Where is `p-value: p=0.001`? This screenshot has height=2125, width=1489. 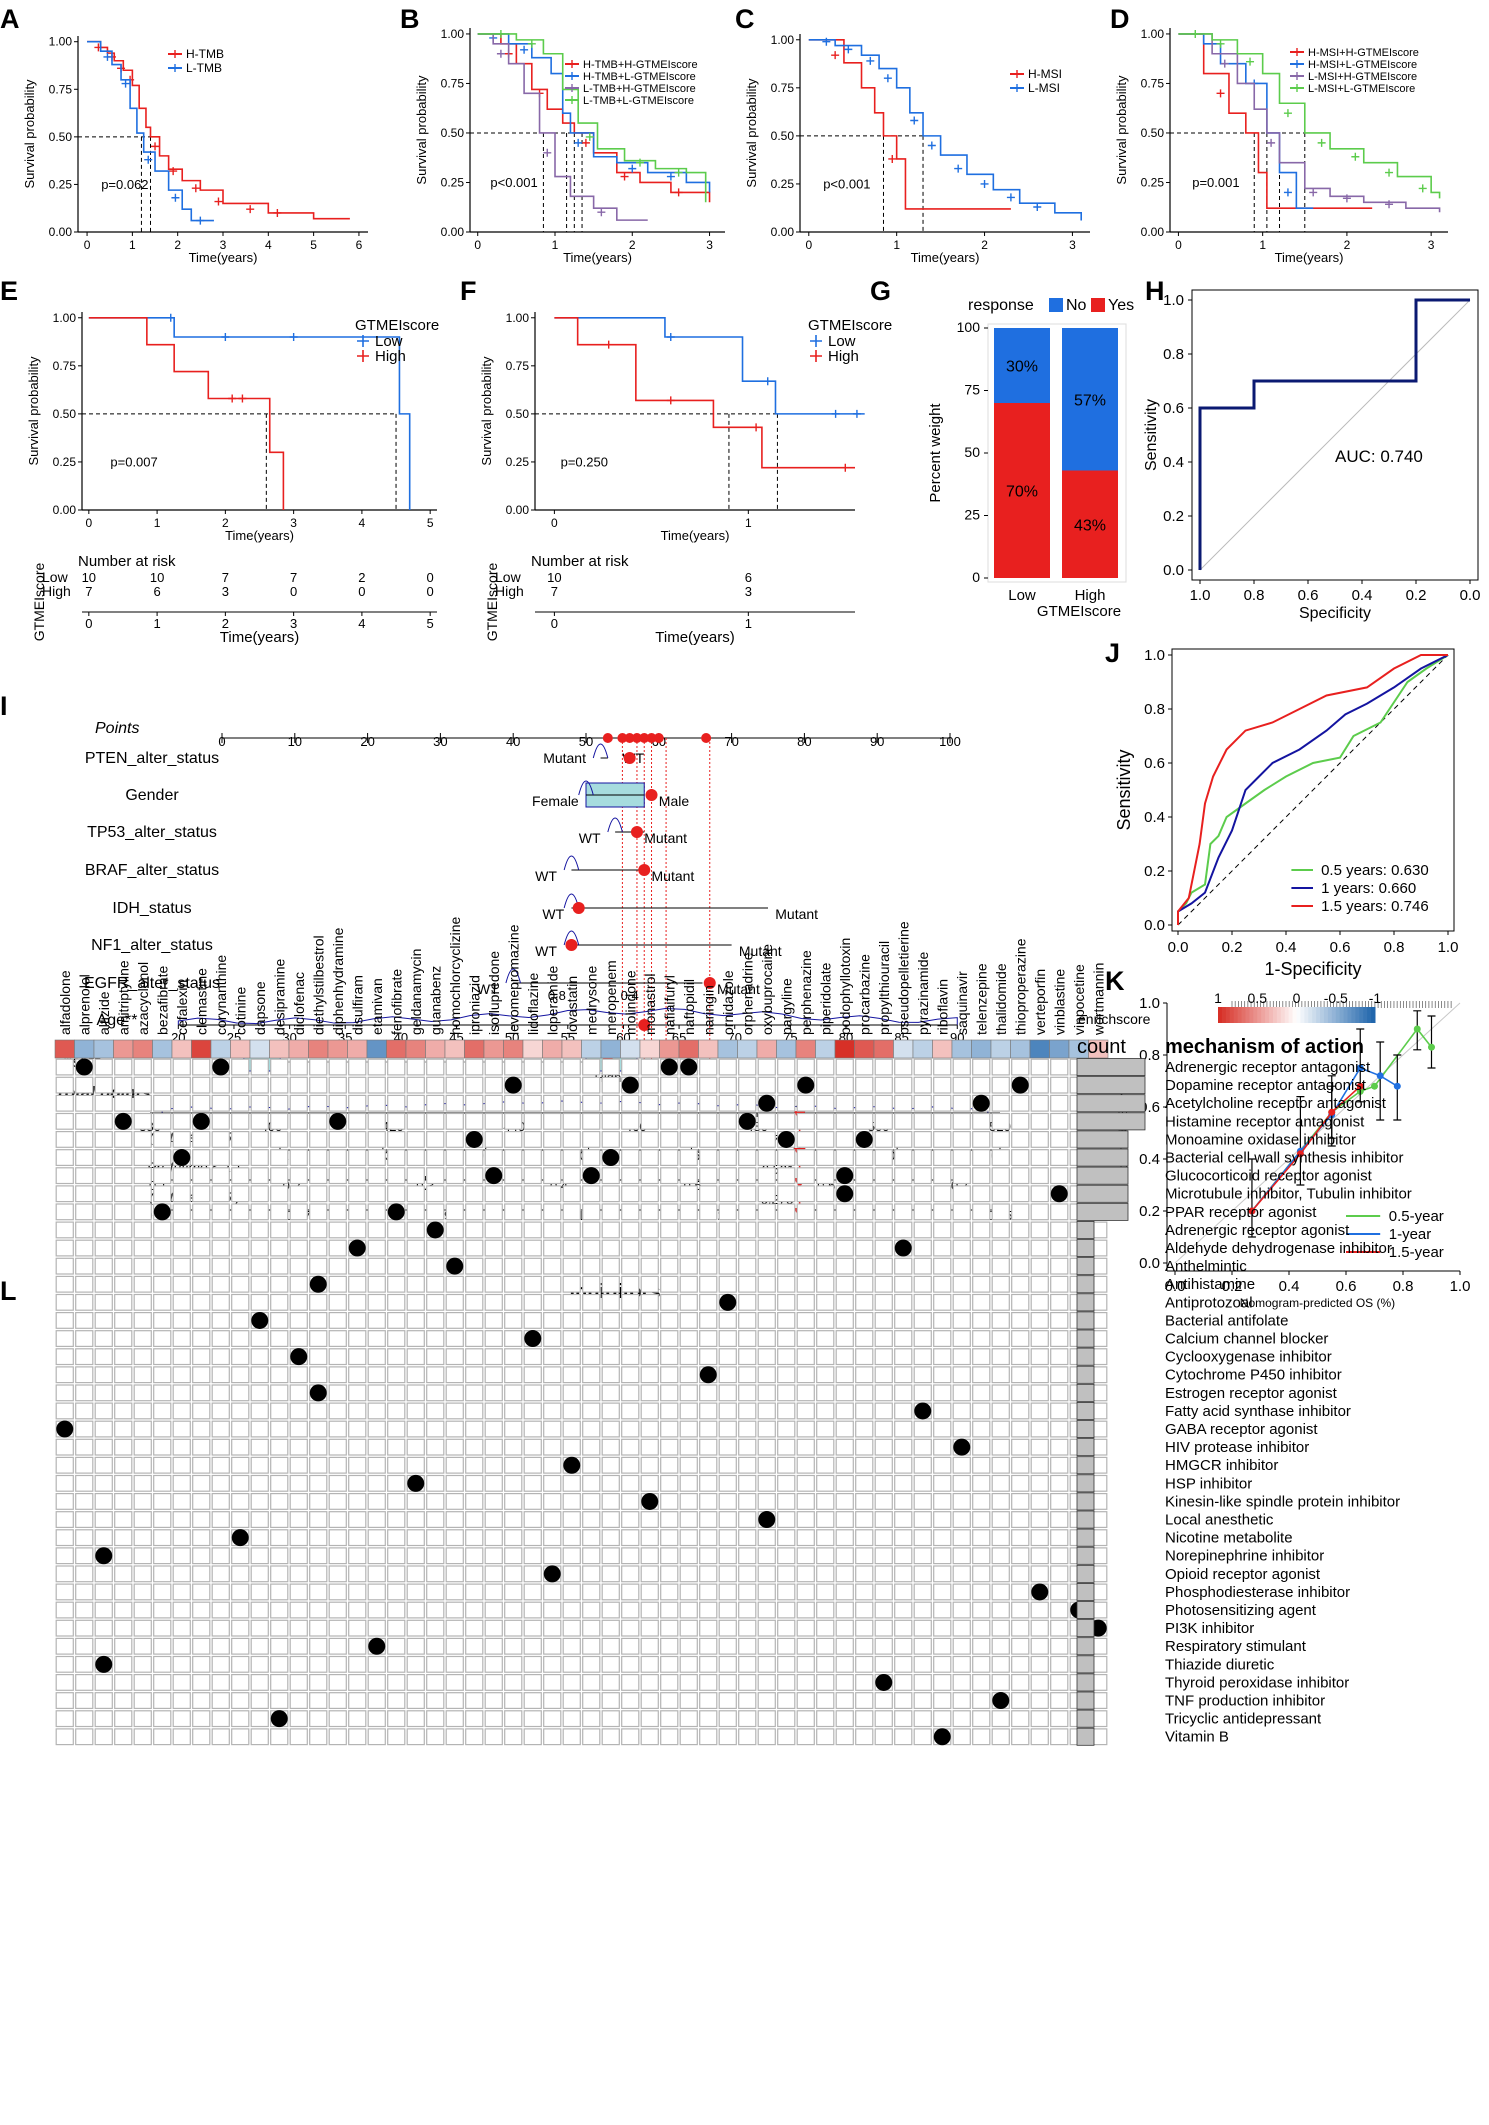 p-value: p=0.001 is located at coordinates (1215, 182).